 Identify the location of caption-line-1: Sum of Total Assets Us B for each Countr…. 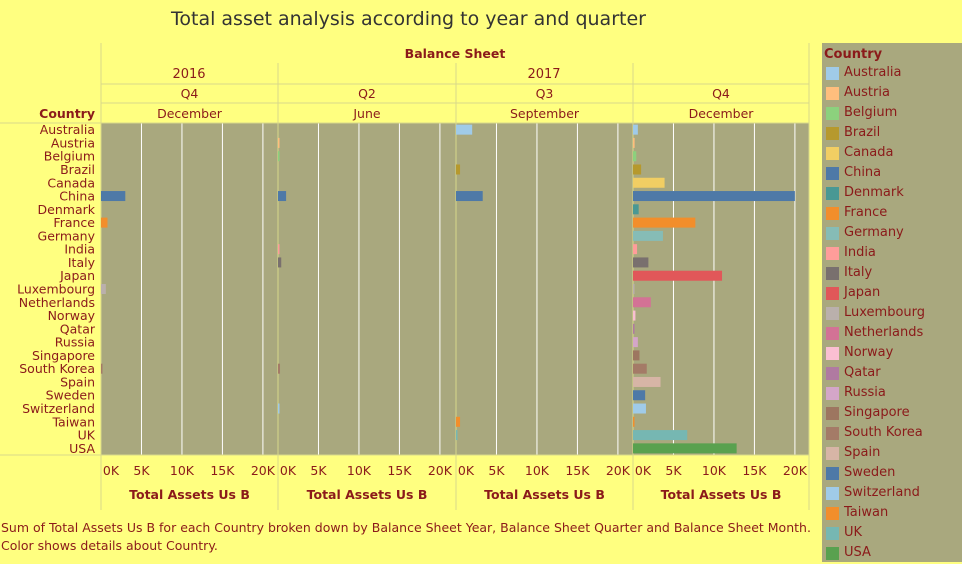
(406, 527).